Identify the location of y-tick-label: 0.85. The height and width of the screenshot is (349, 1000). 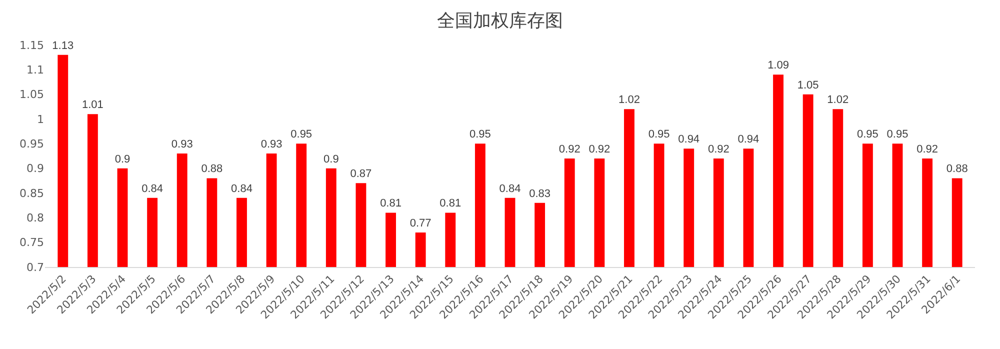
(32, 193).